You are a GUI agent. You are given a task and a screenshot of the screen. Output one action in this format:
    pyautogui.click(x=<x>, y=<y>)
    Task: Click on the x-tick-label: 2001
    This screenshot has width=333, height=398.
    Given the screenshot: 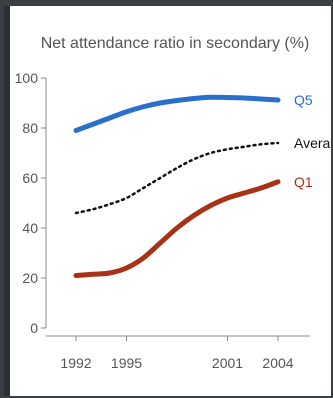 What is the action you would take?
    pyautogui.click(x=227, y=363)
    